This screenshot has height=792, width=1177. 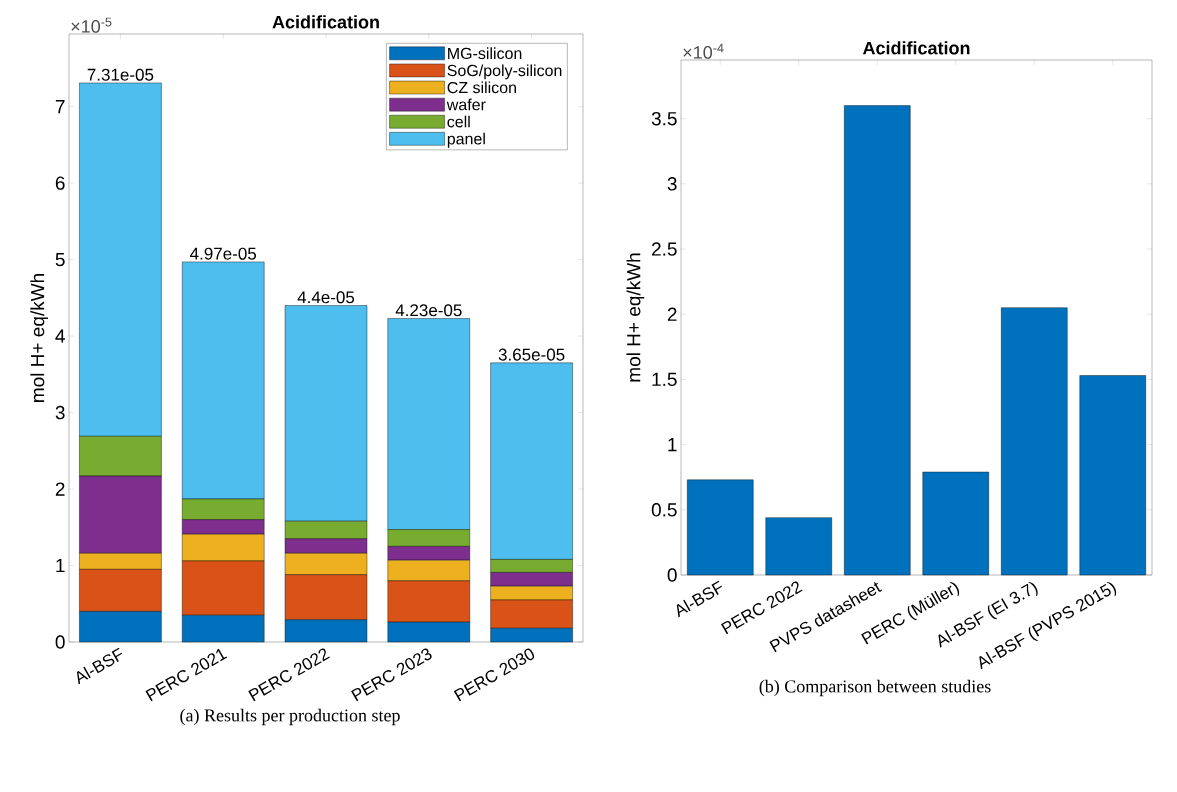 What do you see at coordinates (428, 310) in the screenshot?
I see `annotation: 4.23e-05` at bounding box center [428, 310].